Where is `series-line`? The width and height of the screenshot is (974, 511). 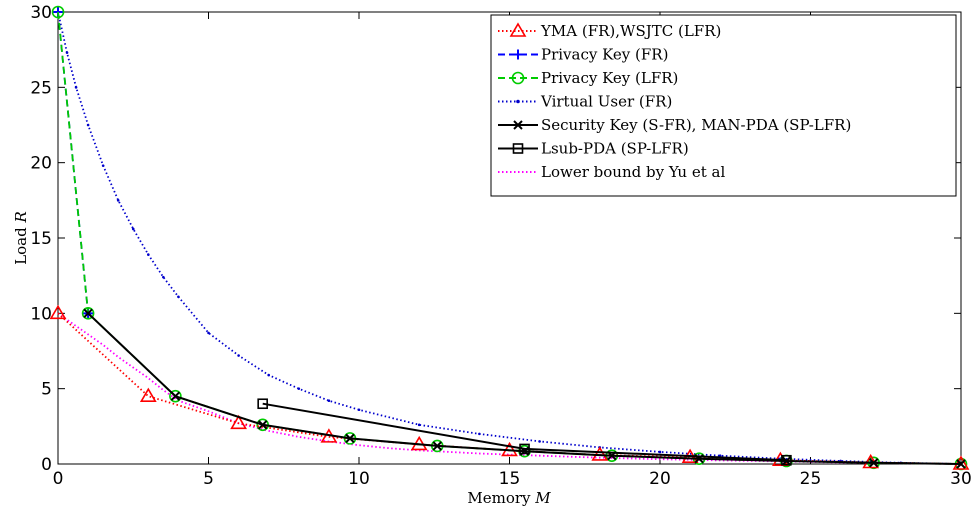 series-line is located at coordinates (524, 432).